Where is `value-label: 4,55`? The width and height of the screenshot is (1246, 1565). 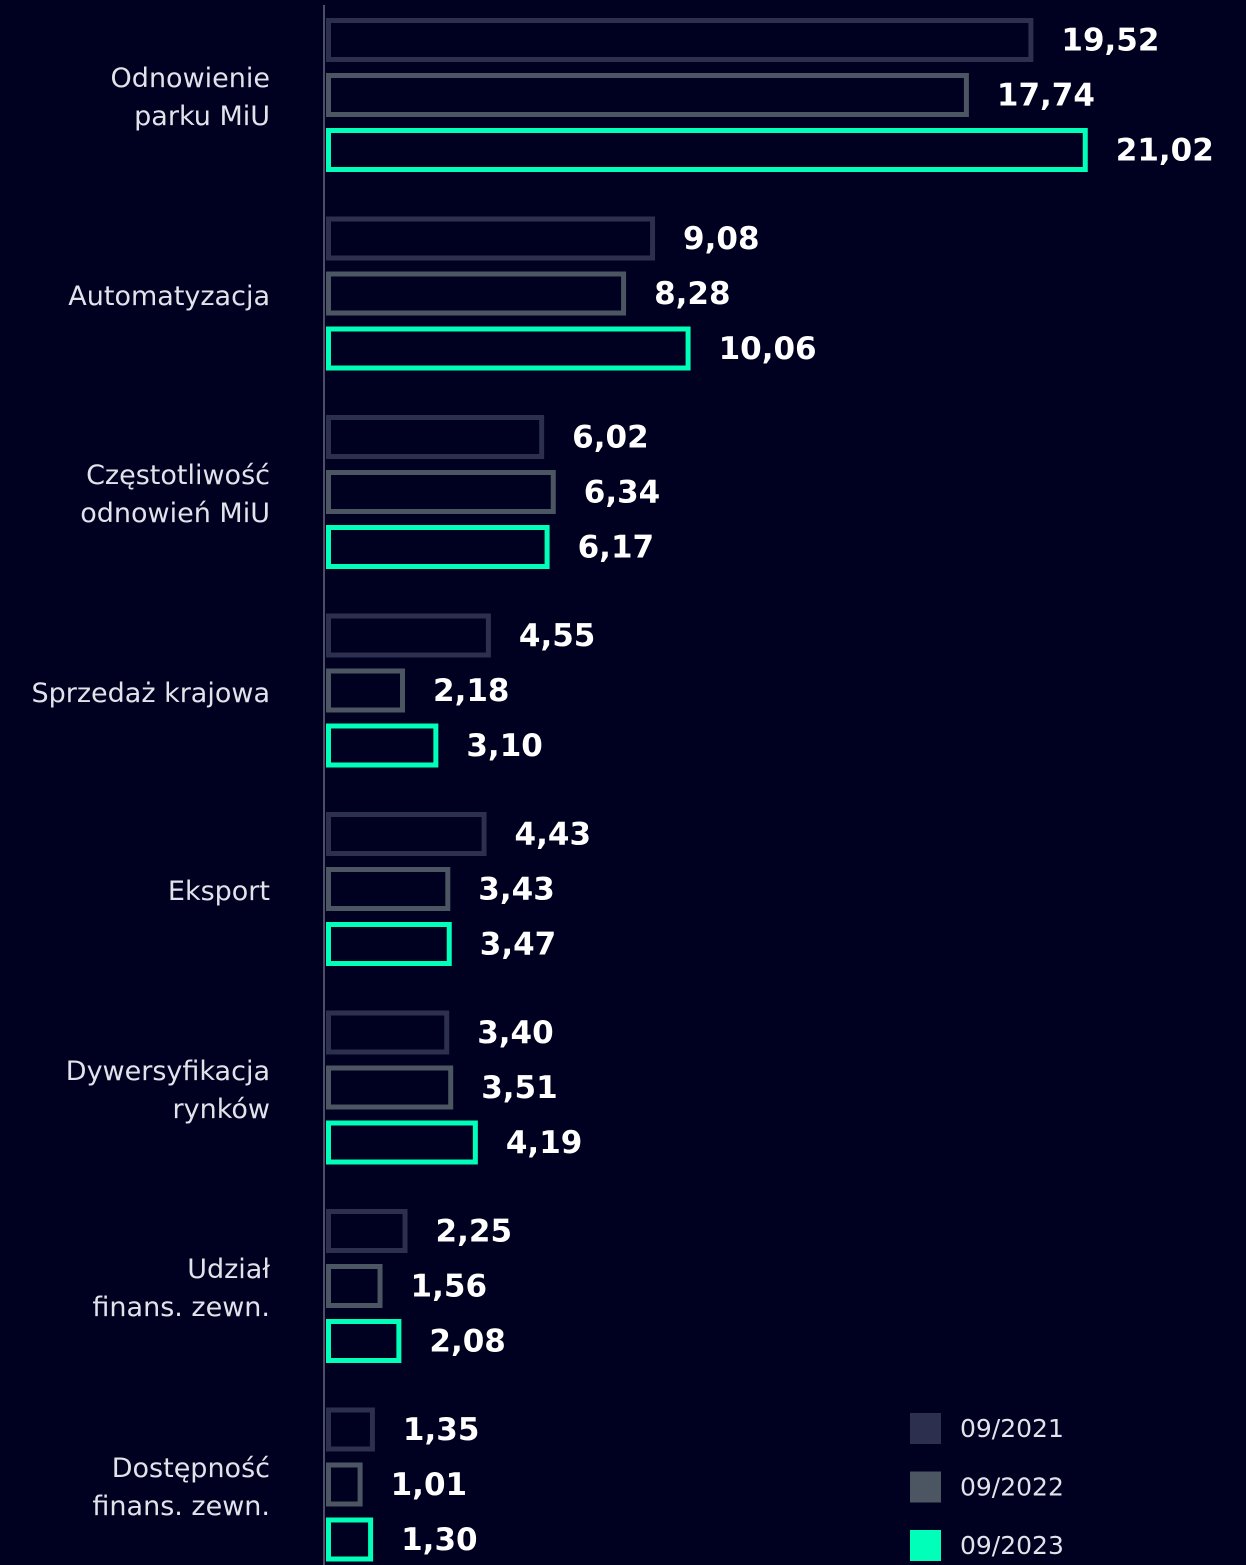
value-label: 4,55 is located at coordinates (557, 636).